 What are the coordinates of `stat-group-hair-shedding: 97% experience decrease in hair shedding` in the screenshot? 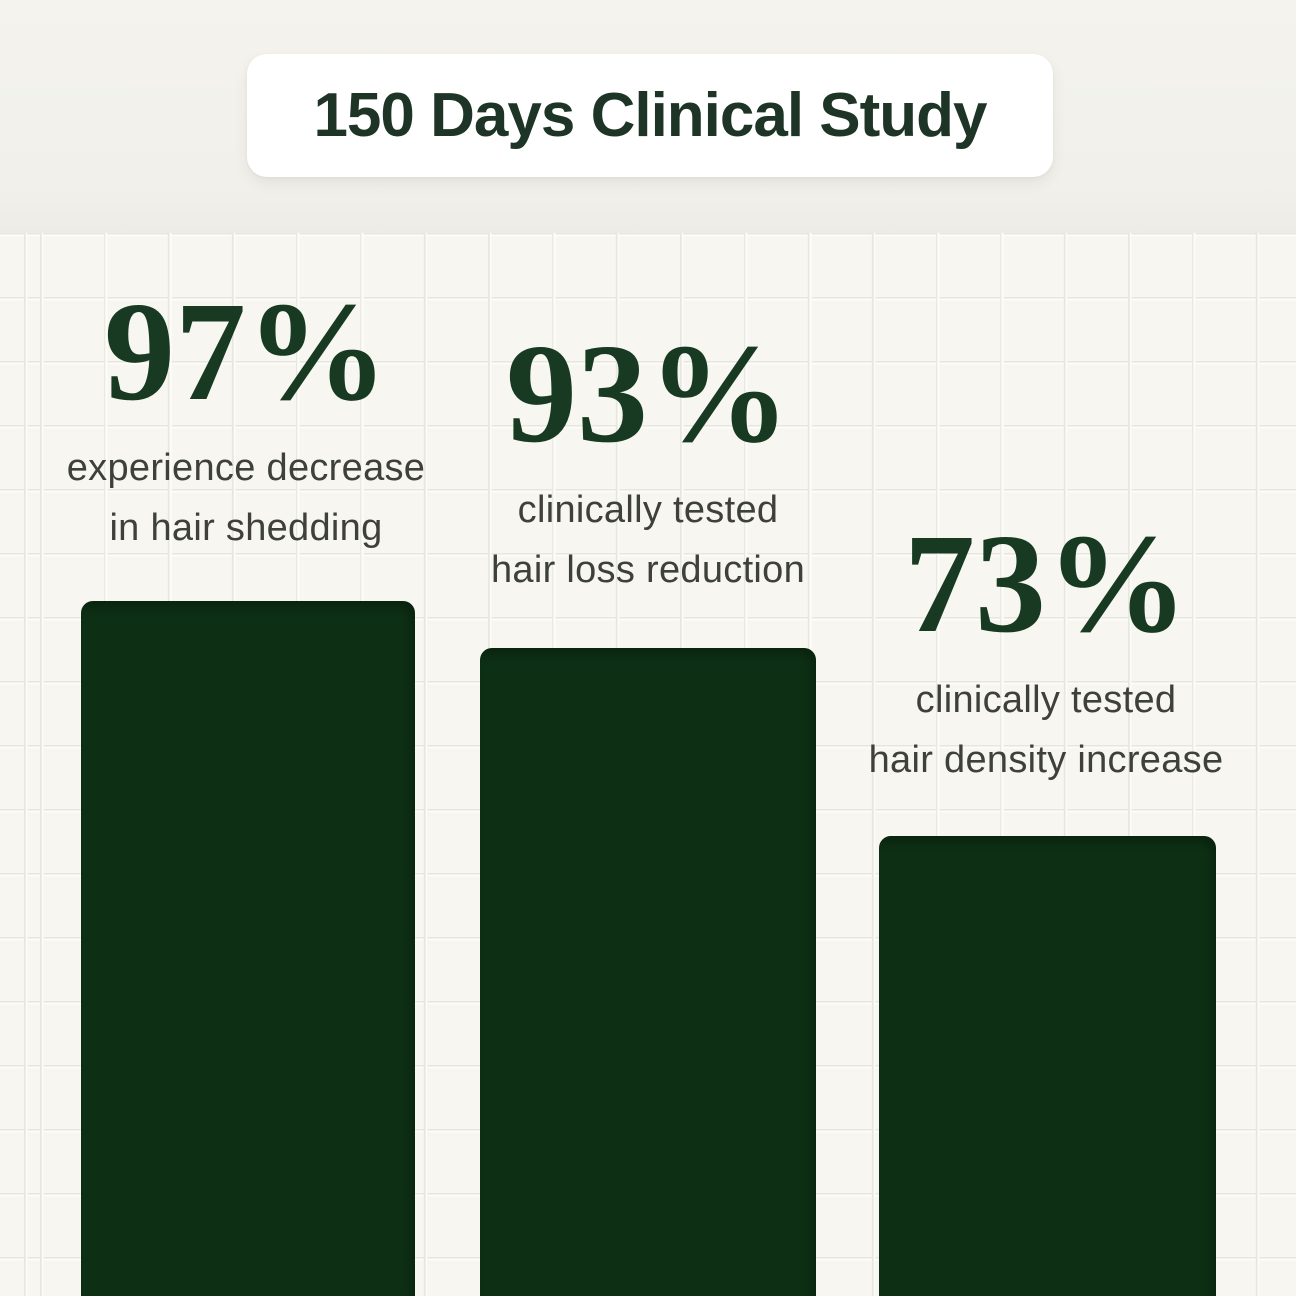 It's located at (246, 419).